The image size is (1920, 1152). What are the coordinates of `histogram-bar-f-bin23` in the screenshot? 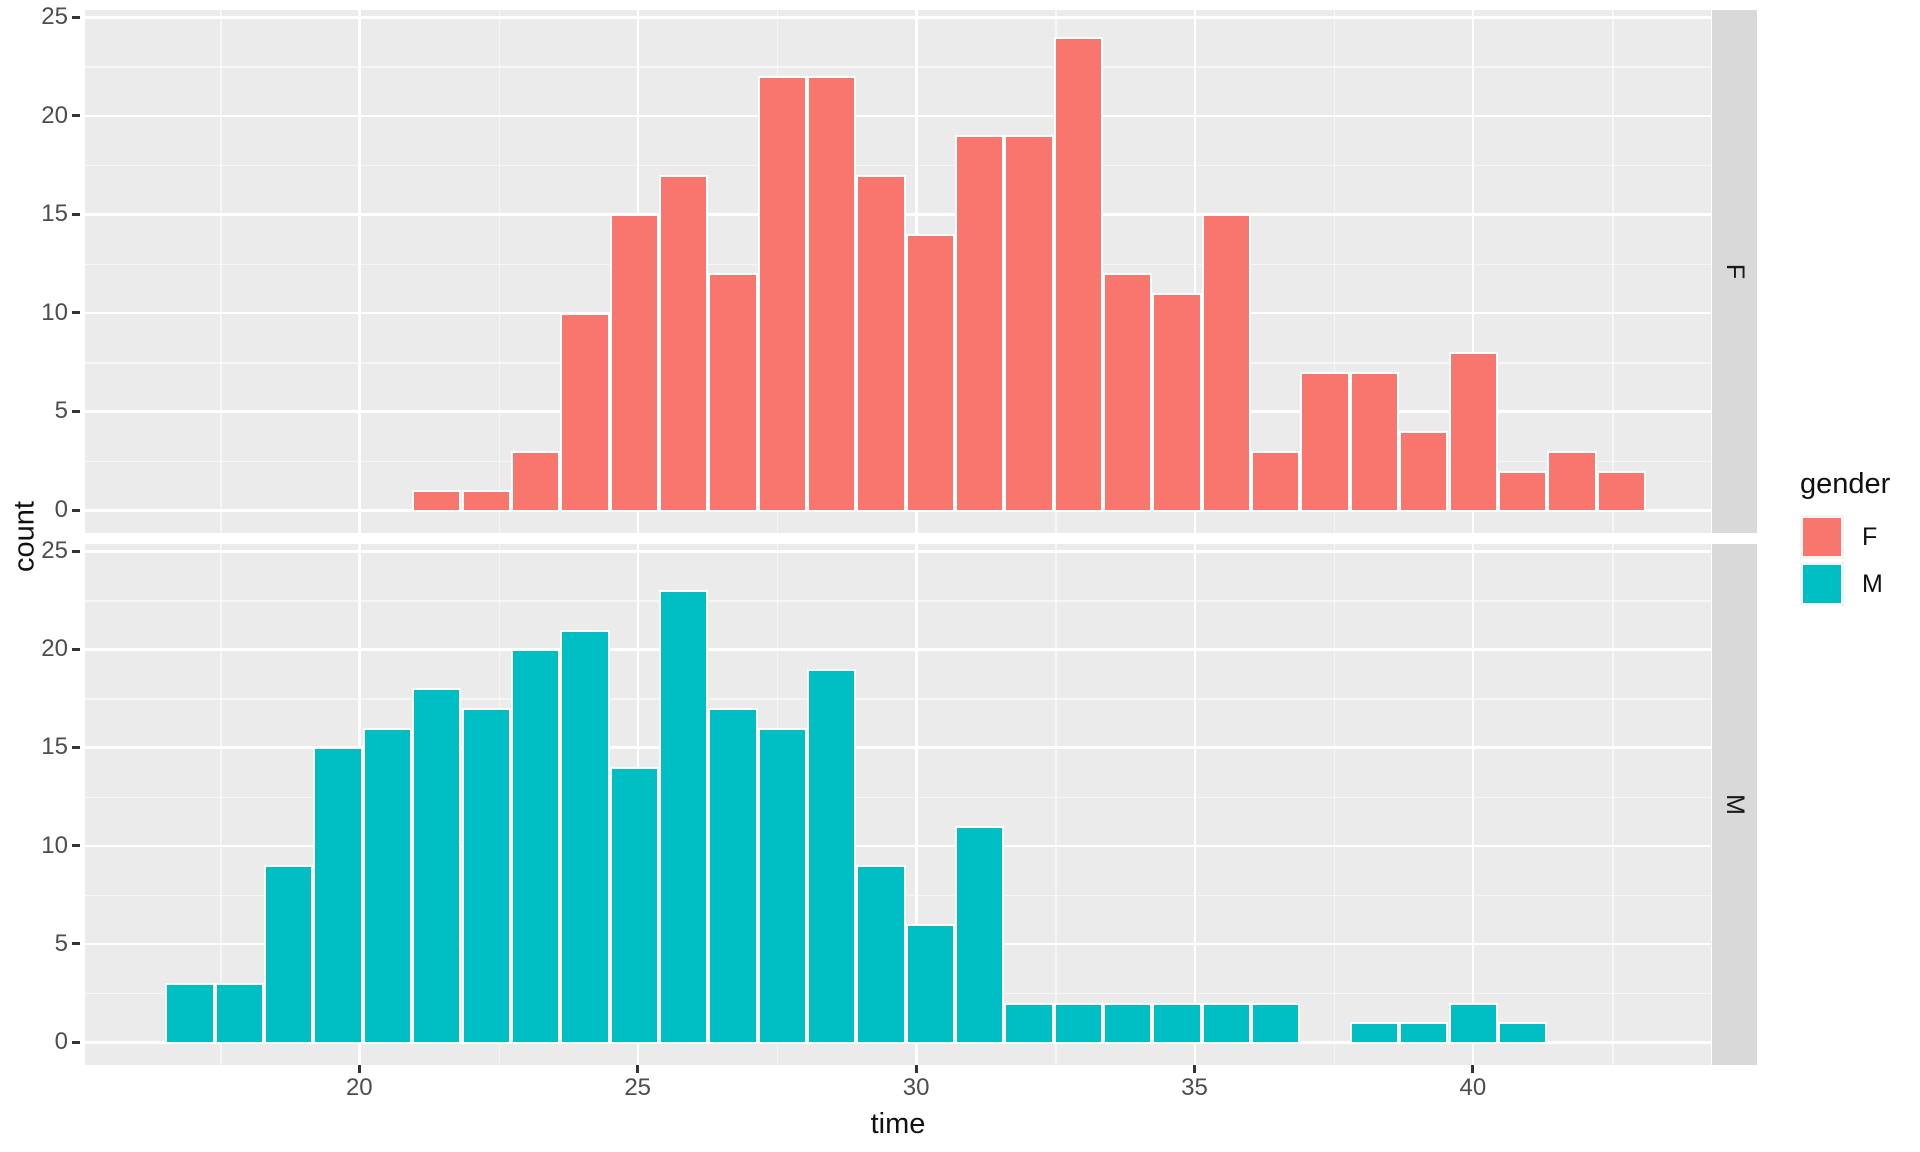 It's located at (1325, 441).